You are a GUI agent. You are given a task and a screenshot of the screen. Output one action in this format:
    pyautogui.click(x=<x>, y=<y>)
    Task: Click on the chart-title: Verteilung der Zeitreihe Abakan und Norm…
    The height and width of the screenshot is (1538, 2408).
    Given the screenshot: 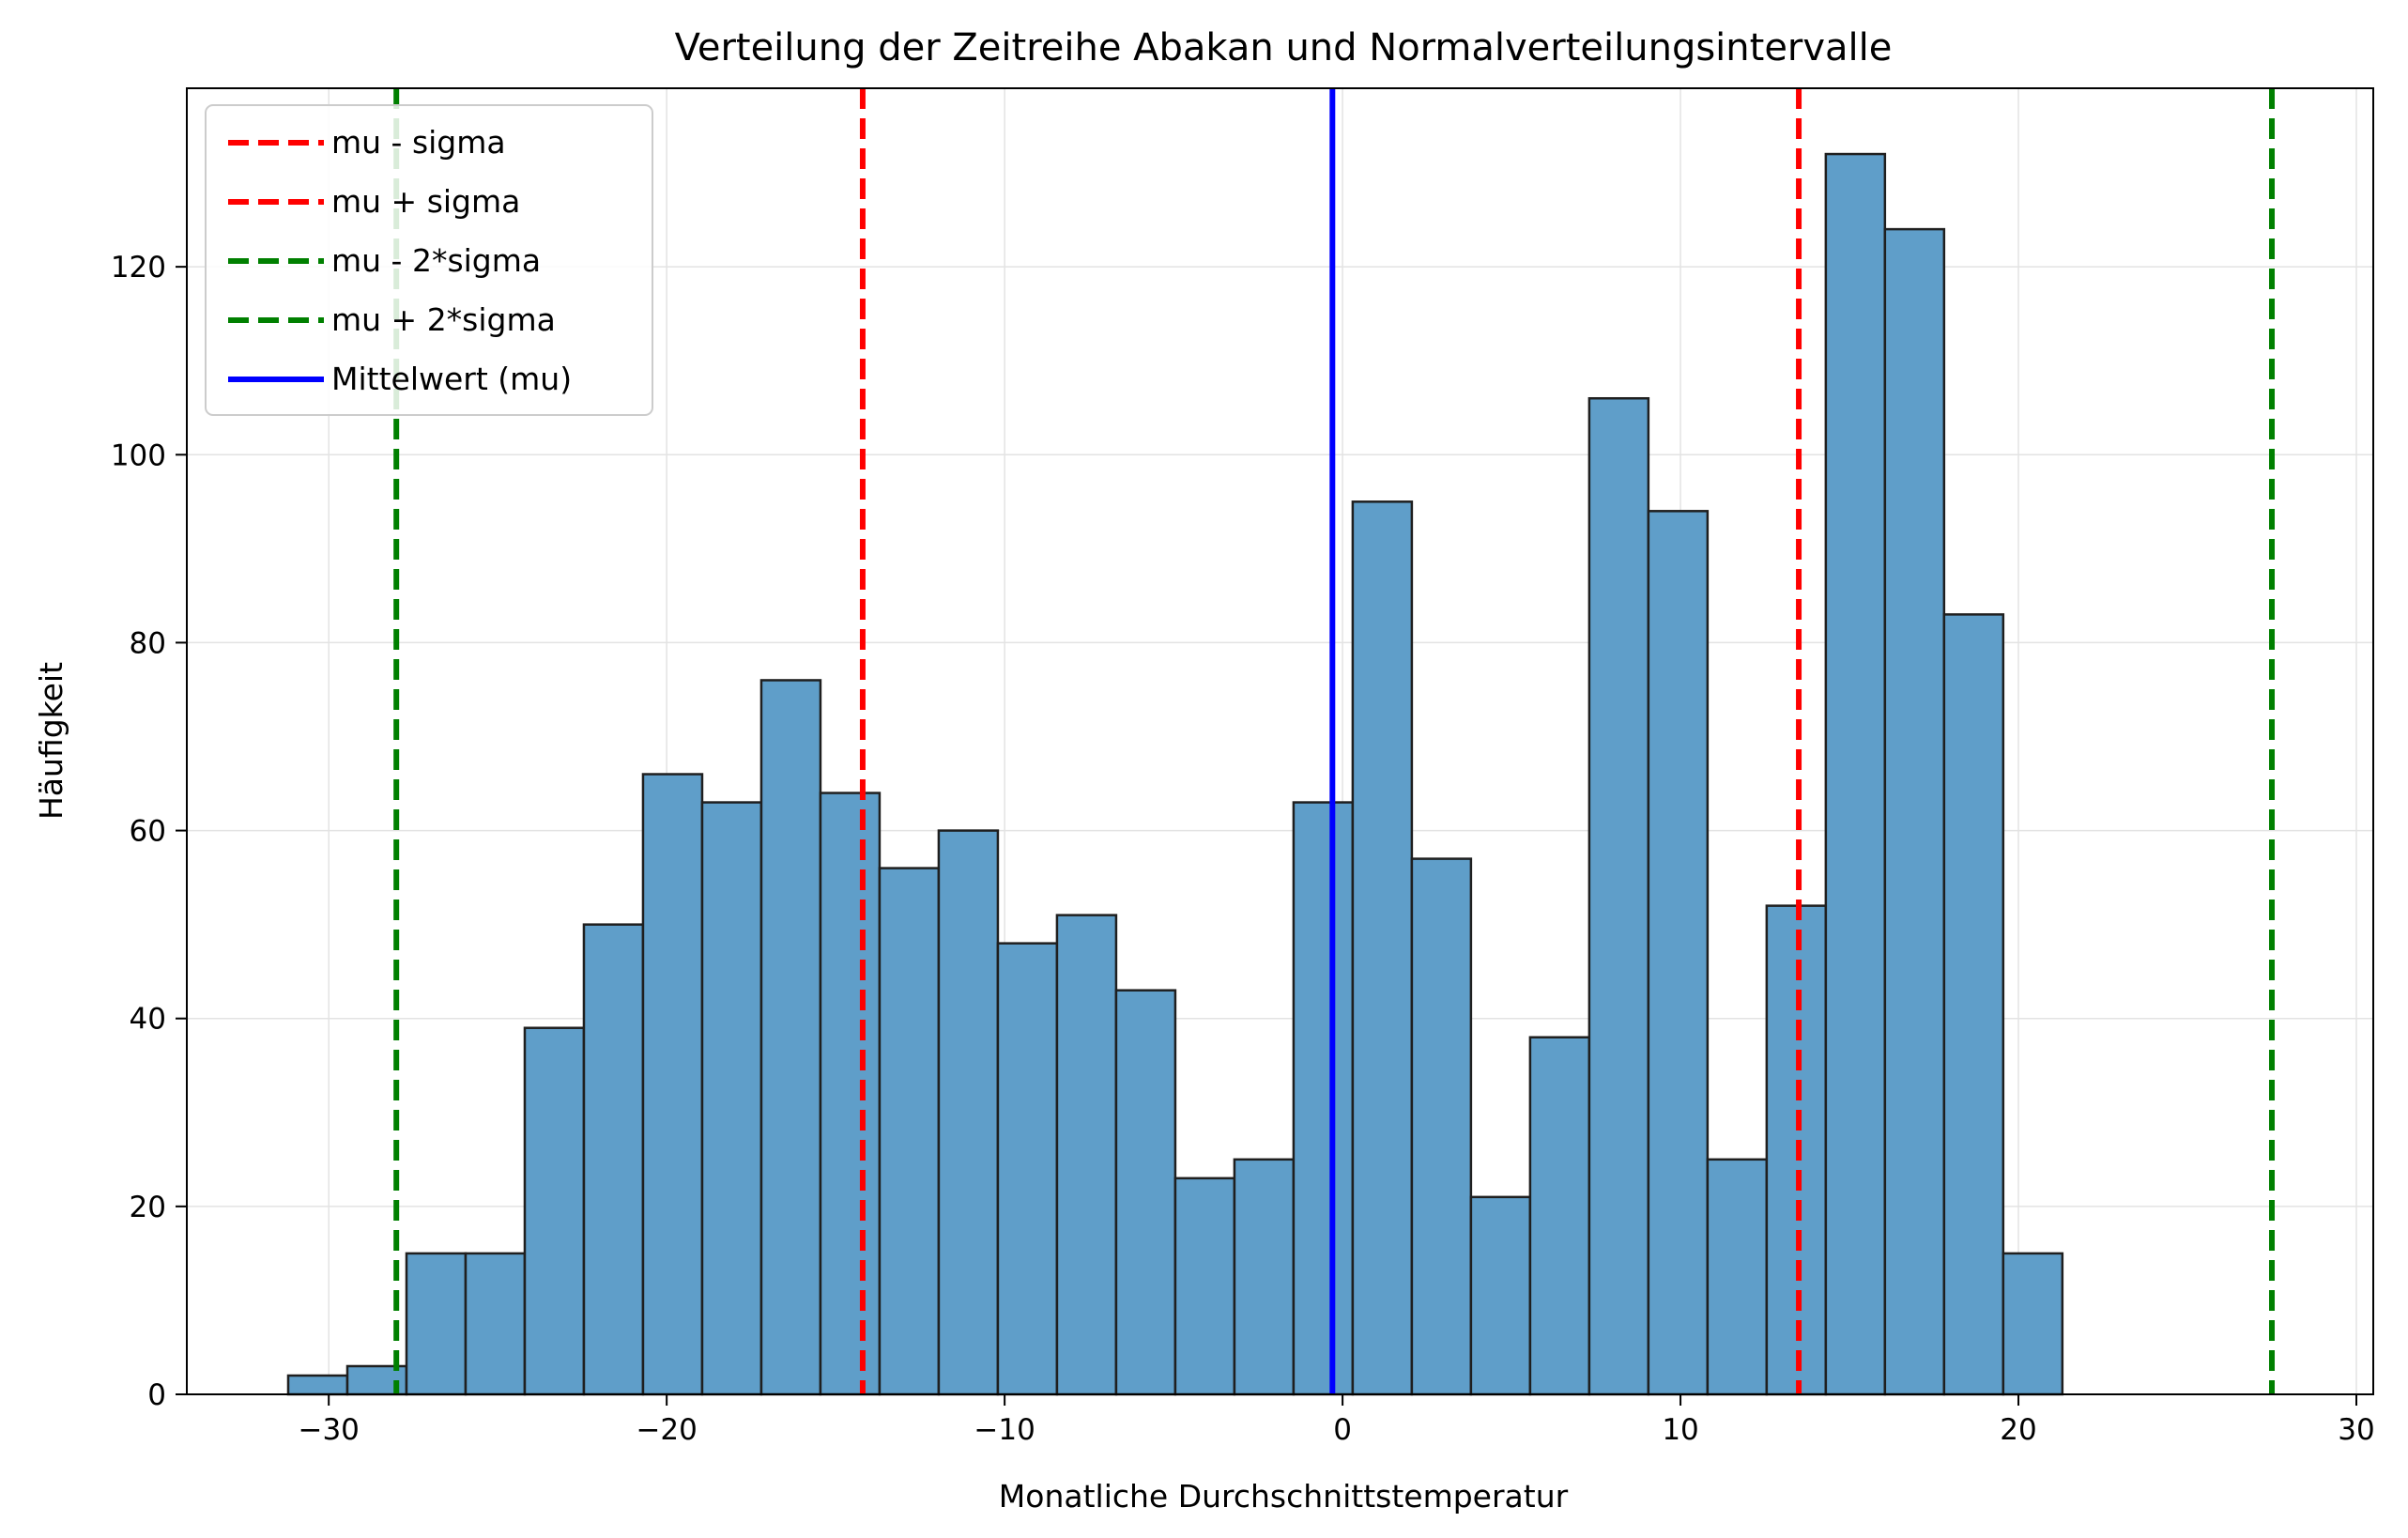 What is the action you would take?
    pyautogui.click(x=1284, y=47)
    